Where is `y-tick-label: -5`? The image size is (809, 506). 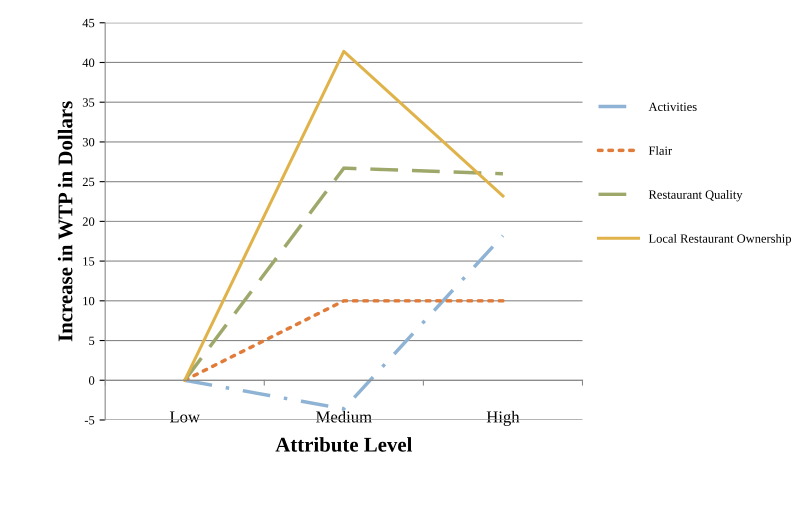 y-tick-label: -5 is located at coordinates (89, 420).